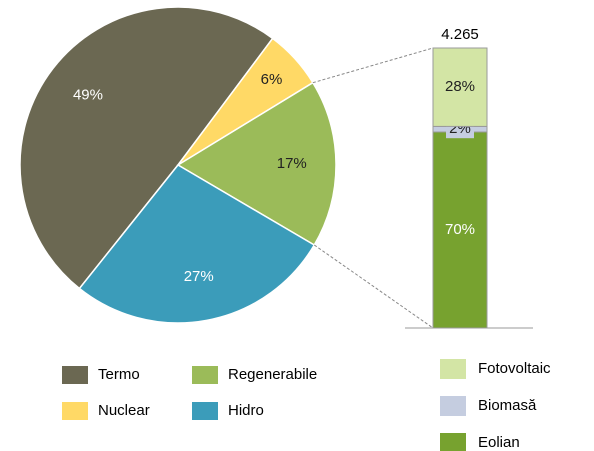  I want to click on data-label: 27%, so click(199, 276).